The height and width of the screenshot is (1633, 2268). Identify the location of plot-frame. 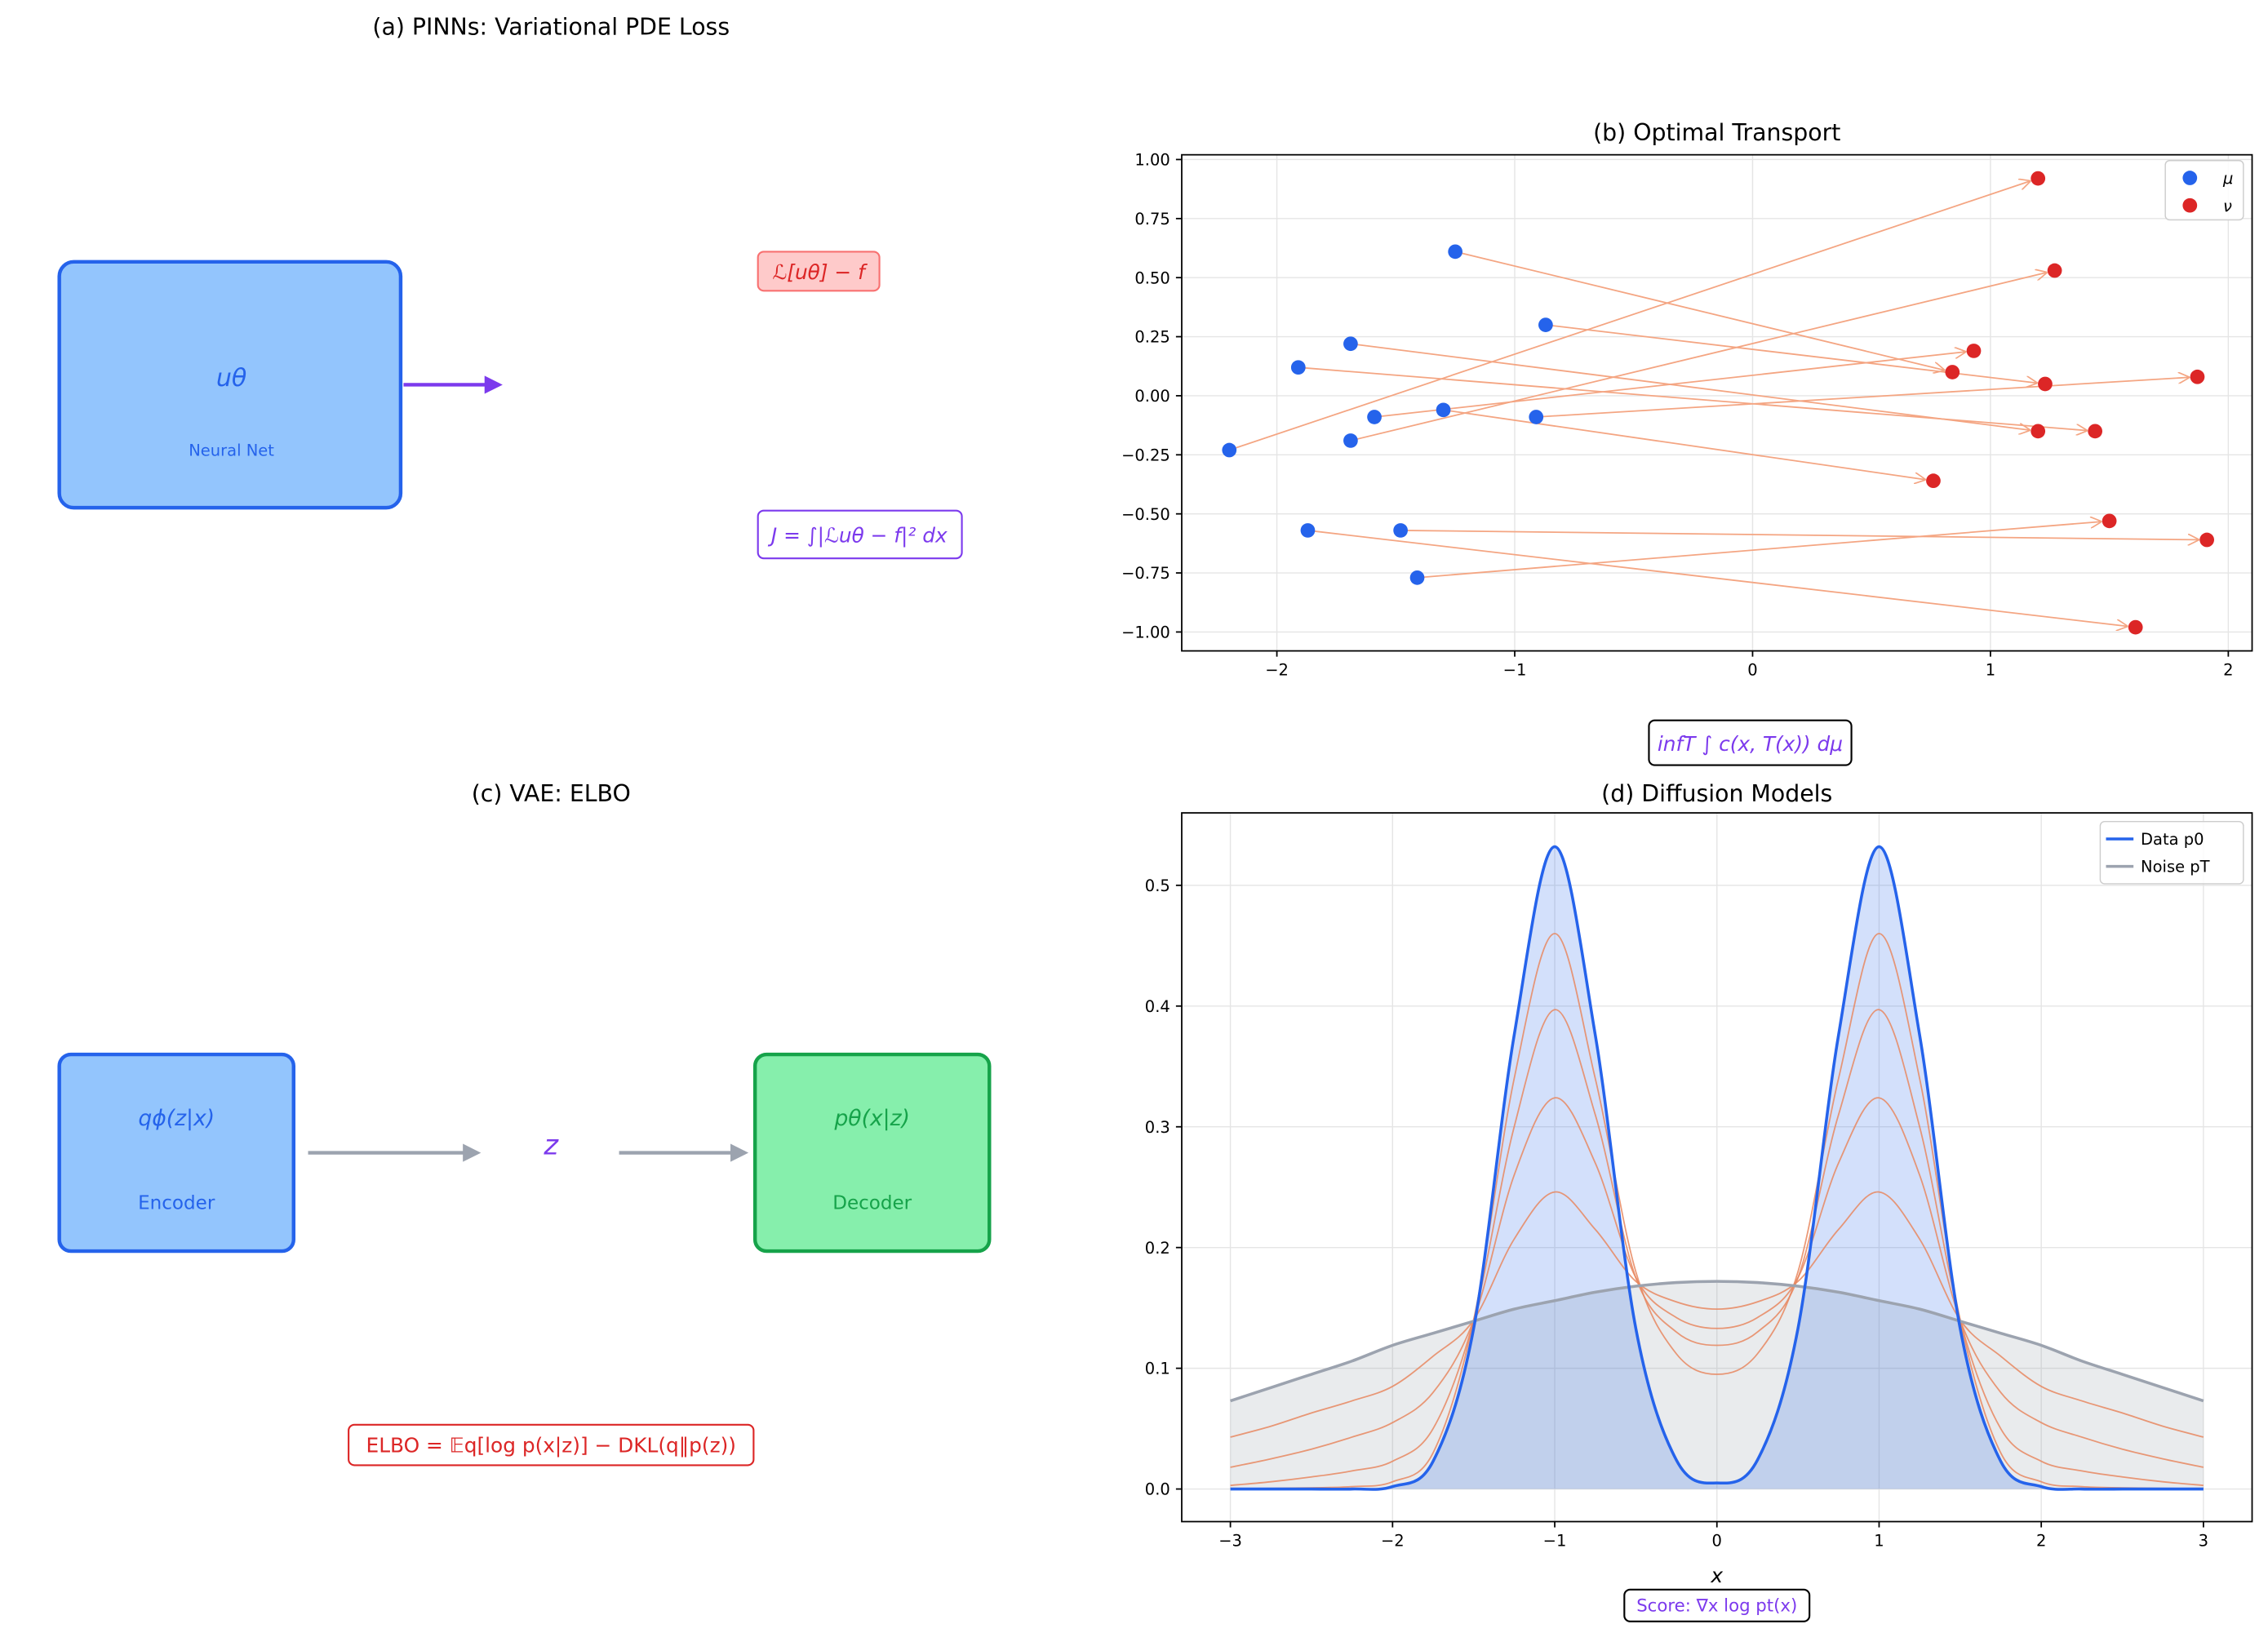
(1717, 402).